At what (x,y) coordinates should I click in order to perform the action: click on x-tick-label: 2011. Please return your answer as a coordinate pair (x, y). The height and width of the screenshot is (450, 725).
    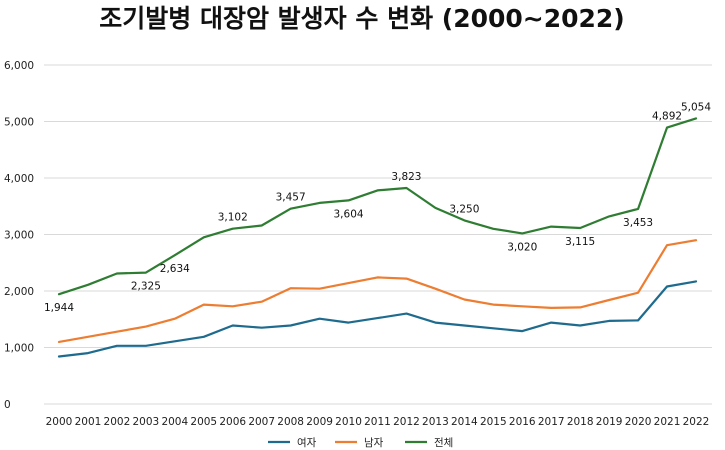
    Looking at the image, I should click on (377, 422).